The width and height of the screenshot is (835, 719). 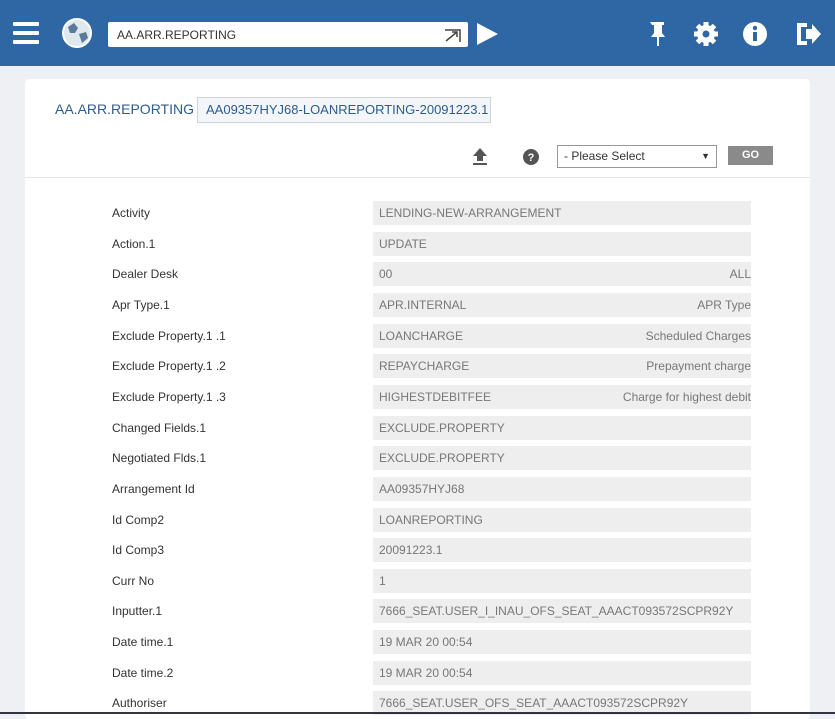 I want to click on field-label: Arrangement Id, so click(x=153, y=488).